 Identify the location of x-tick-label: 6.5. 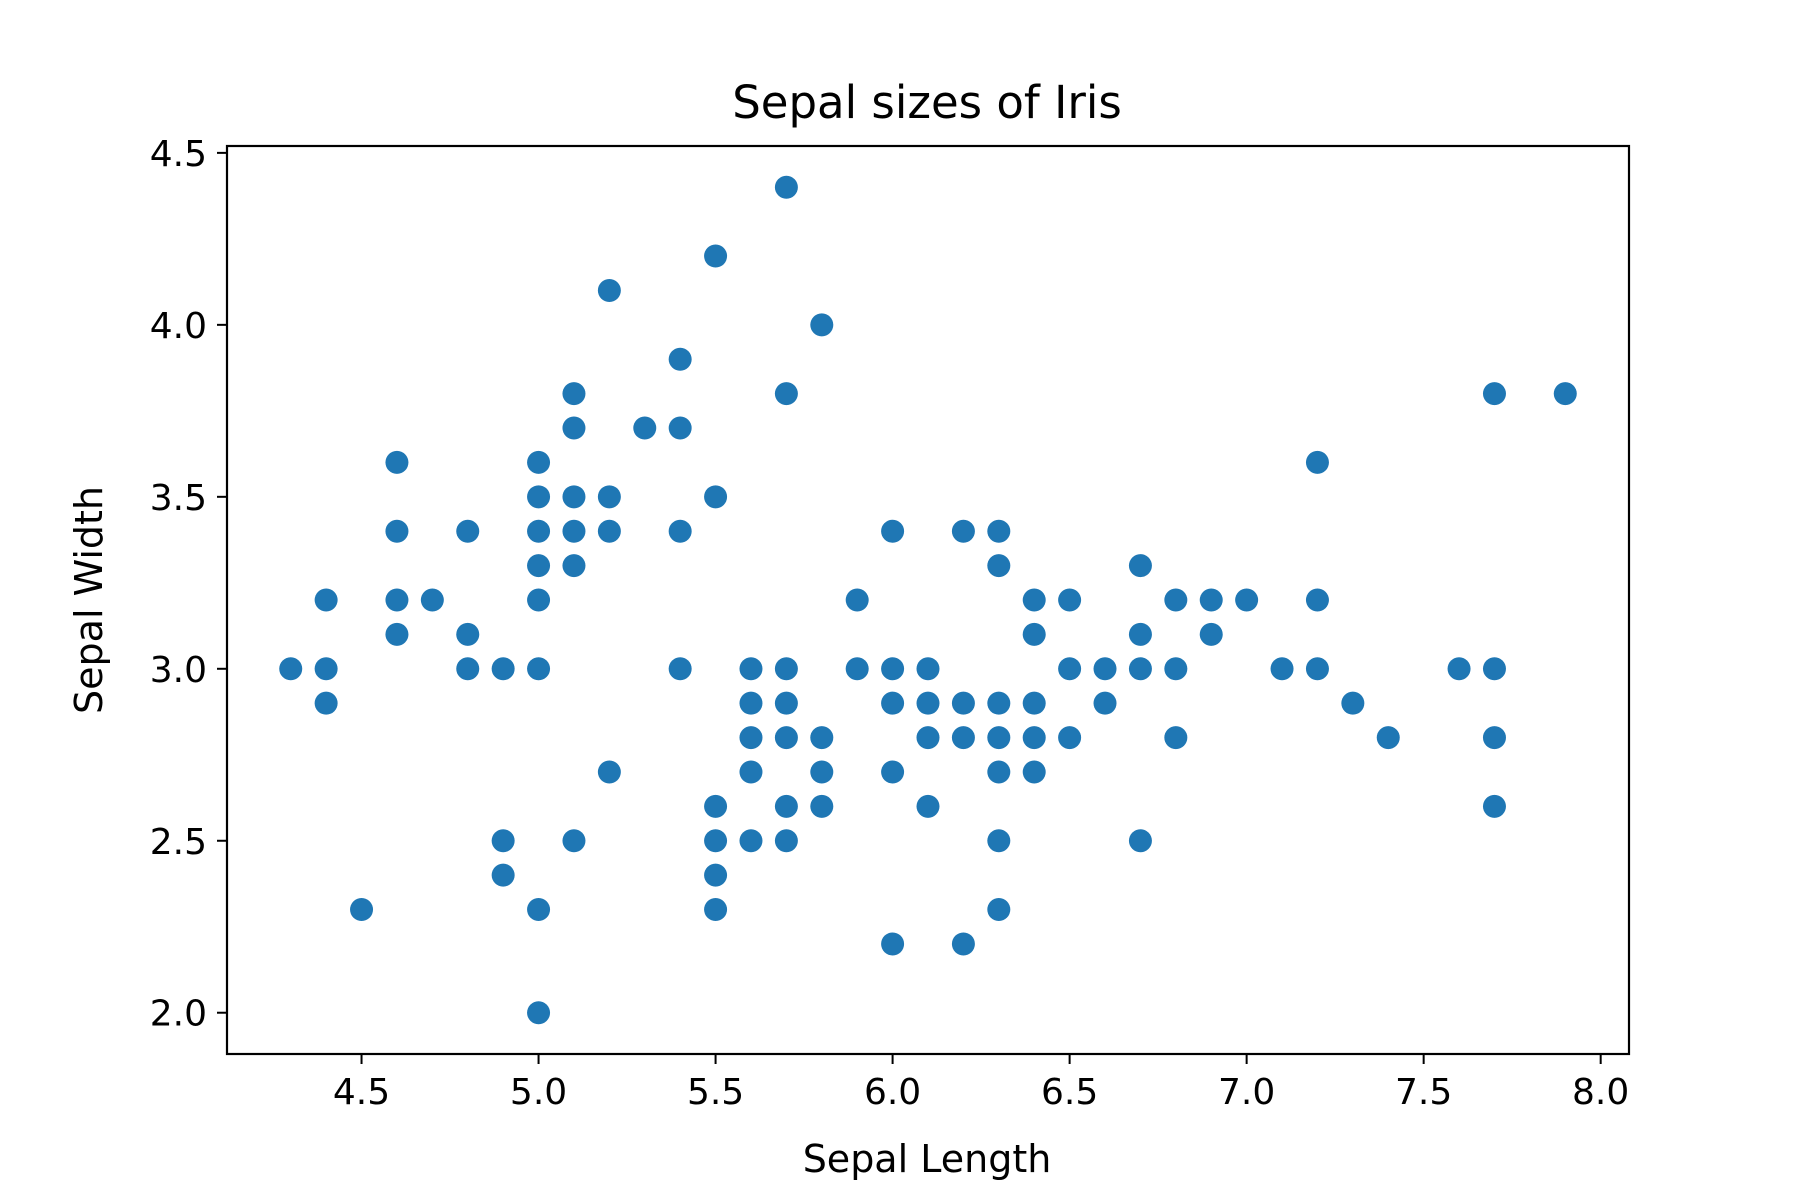
(1069, 1092).